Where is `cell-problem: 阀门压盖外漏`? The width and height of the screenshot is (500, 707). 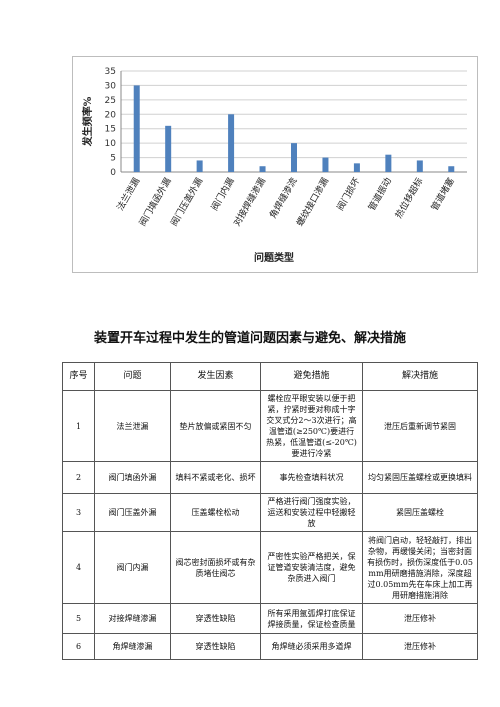
cell-problem: 阀门压盖外漏 is located at coordinates (132, 512).